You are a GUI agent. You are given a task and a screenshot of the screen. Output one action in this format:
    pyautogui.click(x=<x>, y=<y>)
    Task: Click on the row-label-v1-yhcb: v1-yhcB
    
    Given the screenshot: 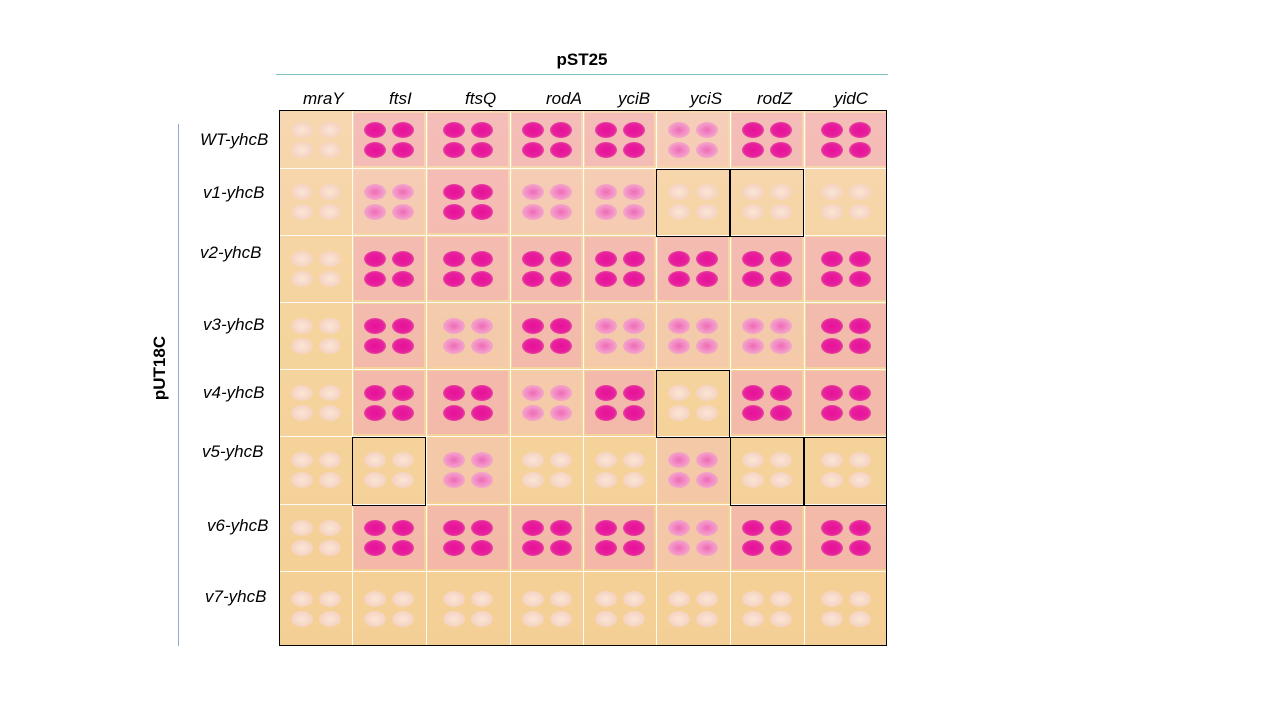 What is the action you would take?
    pyautogui.click(x=234, y=192)
    